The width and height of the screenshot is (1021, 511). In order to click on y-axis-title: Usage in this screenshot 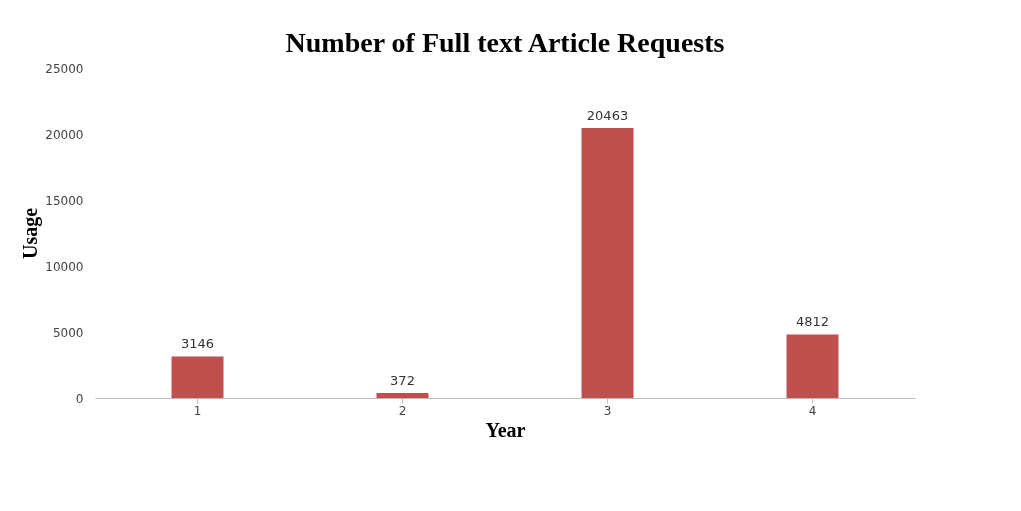, I will do `click(31, 233)`.